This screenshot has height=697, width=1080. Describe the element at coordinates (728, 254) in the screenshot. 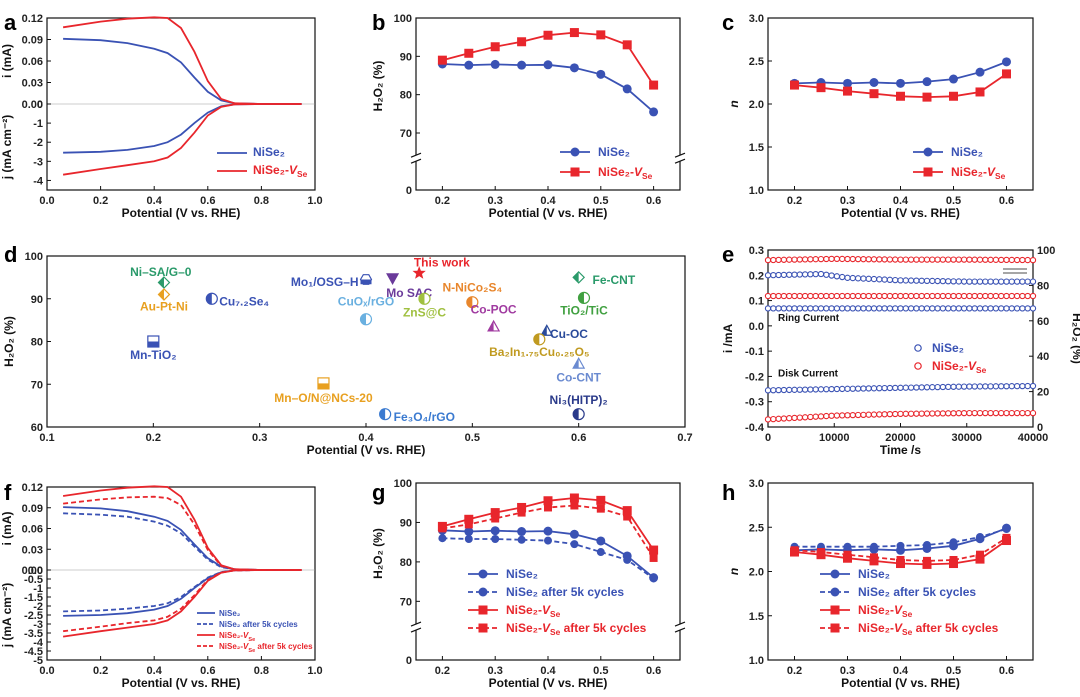

I see `panel-label-e: e` at that location.